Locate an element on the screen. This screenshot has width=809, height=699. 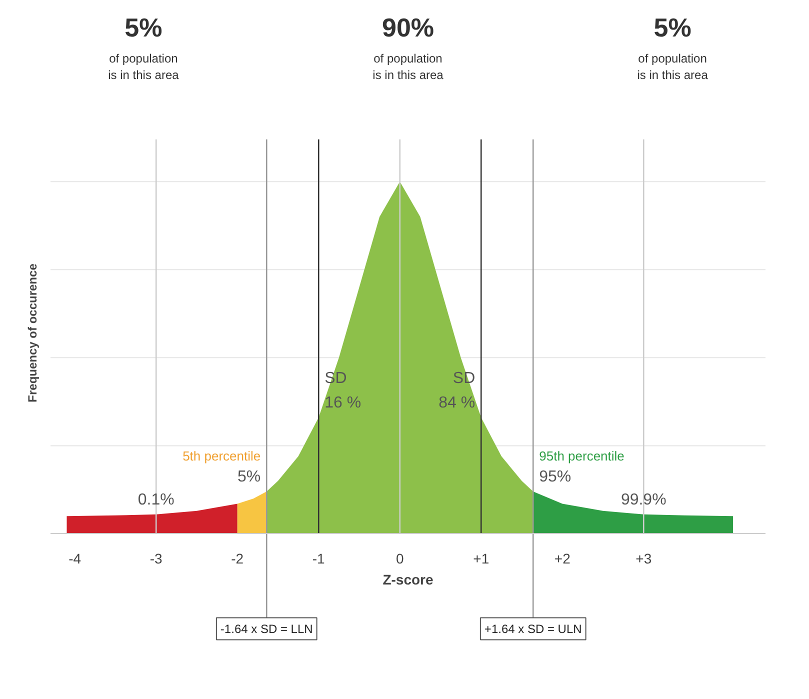
x-tick-label: +2 is located at coordinates (562, 558).